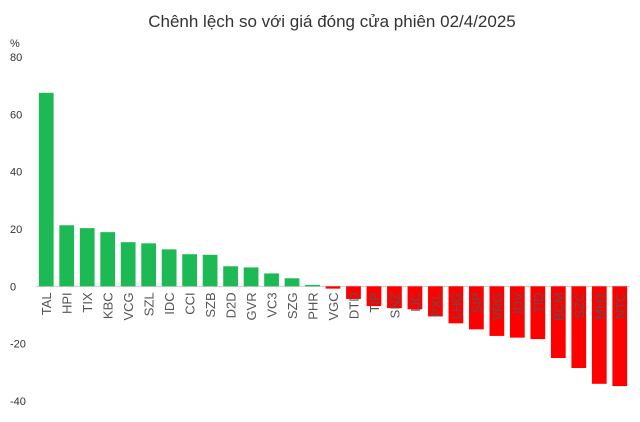 The height and width of the screenshot is (422, 640). What do you see at coordinates (517, 303) in the screenshot?
I see `x-tick-label: IDV` at bounding box center [517, 303].